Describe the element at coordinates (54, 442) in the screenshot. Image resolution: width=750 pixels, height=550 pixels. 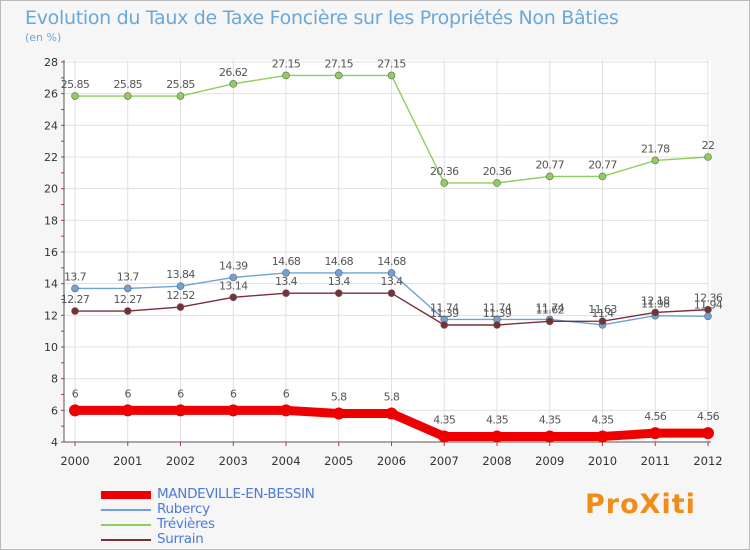
I see `y-tick-label: 4` at that location.